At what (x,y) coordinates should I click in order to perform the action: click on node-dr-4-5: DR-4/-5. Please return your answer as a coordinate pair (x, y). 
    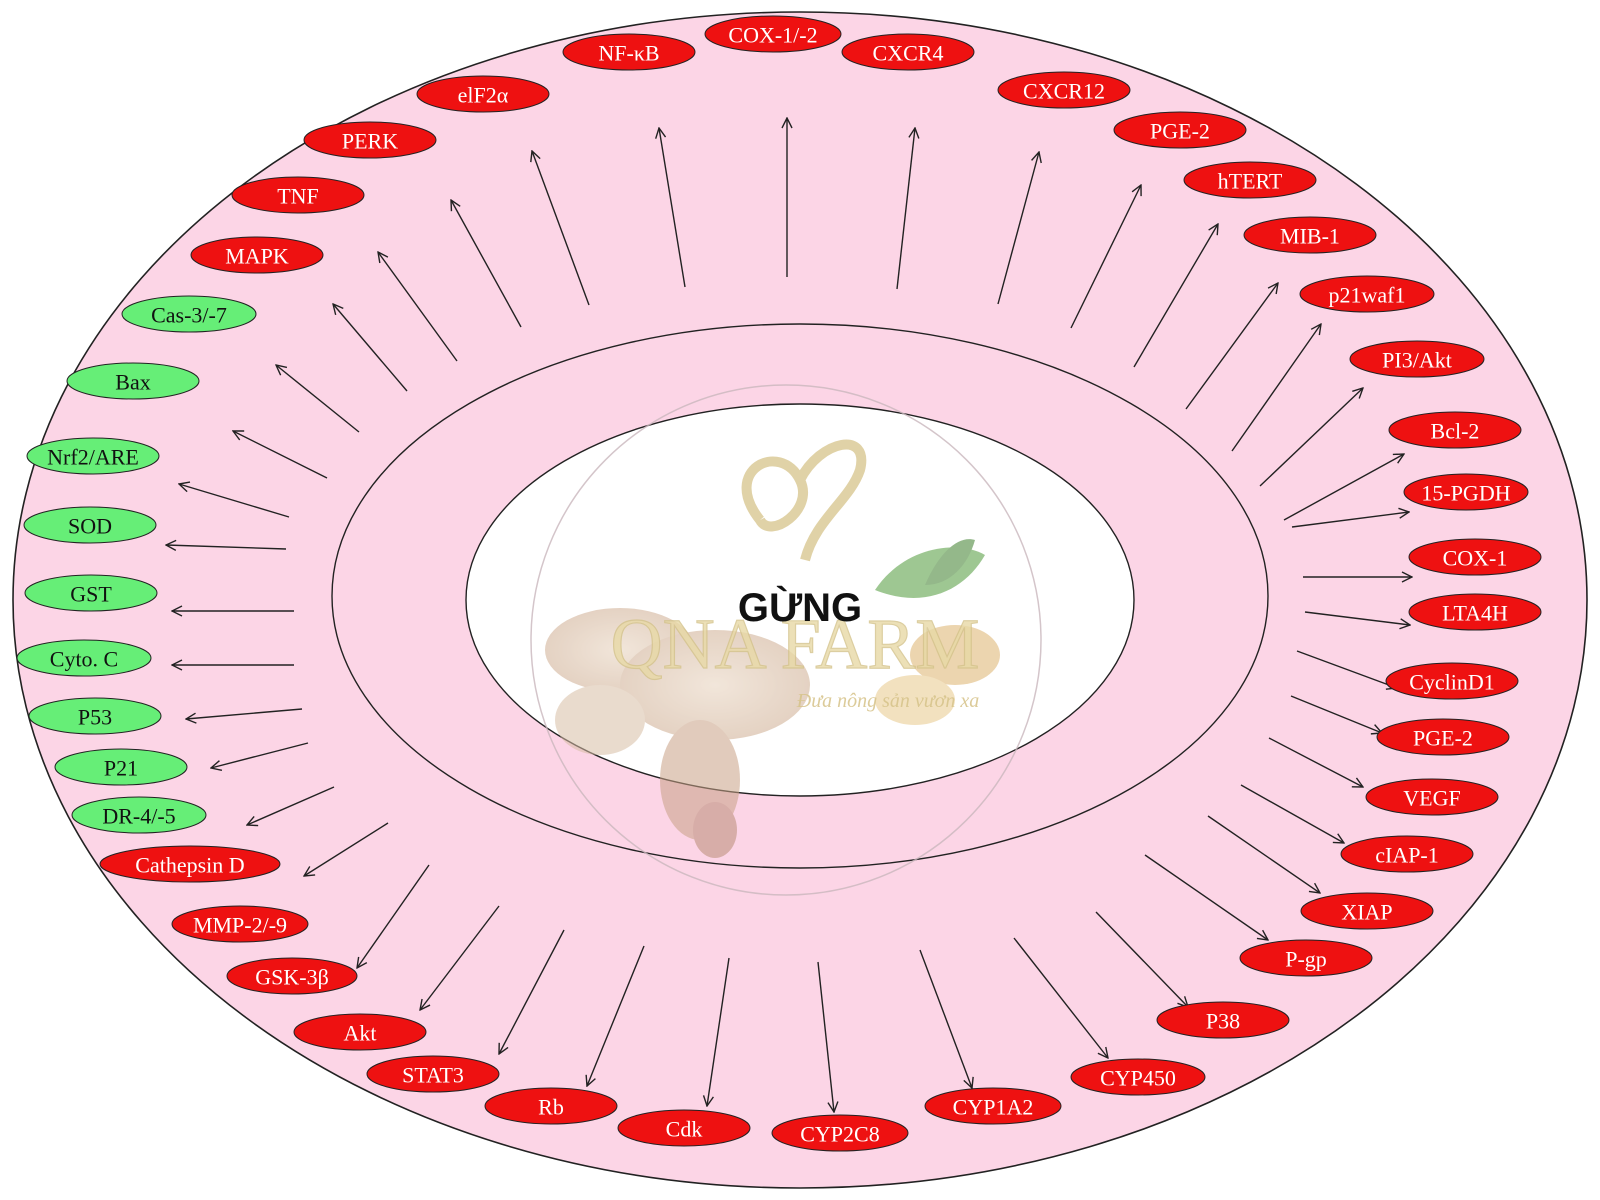
    Looking at the image, I should click on (139, 815).